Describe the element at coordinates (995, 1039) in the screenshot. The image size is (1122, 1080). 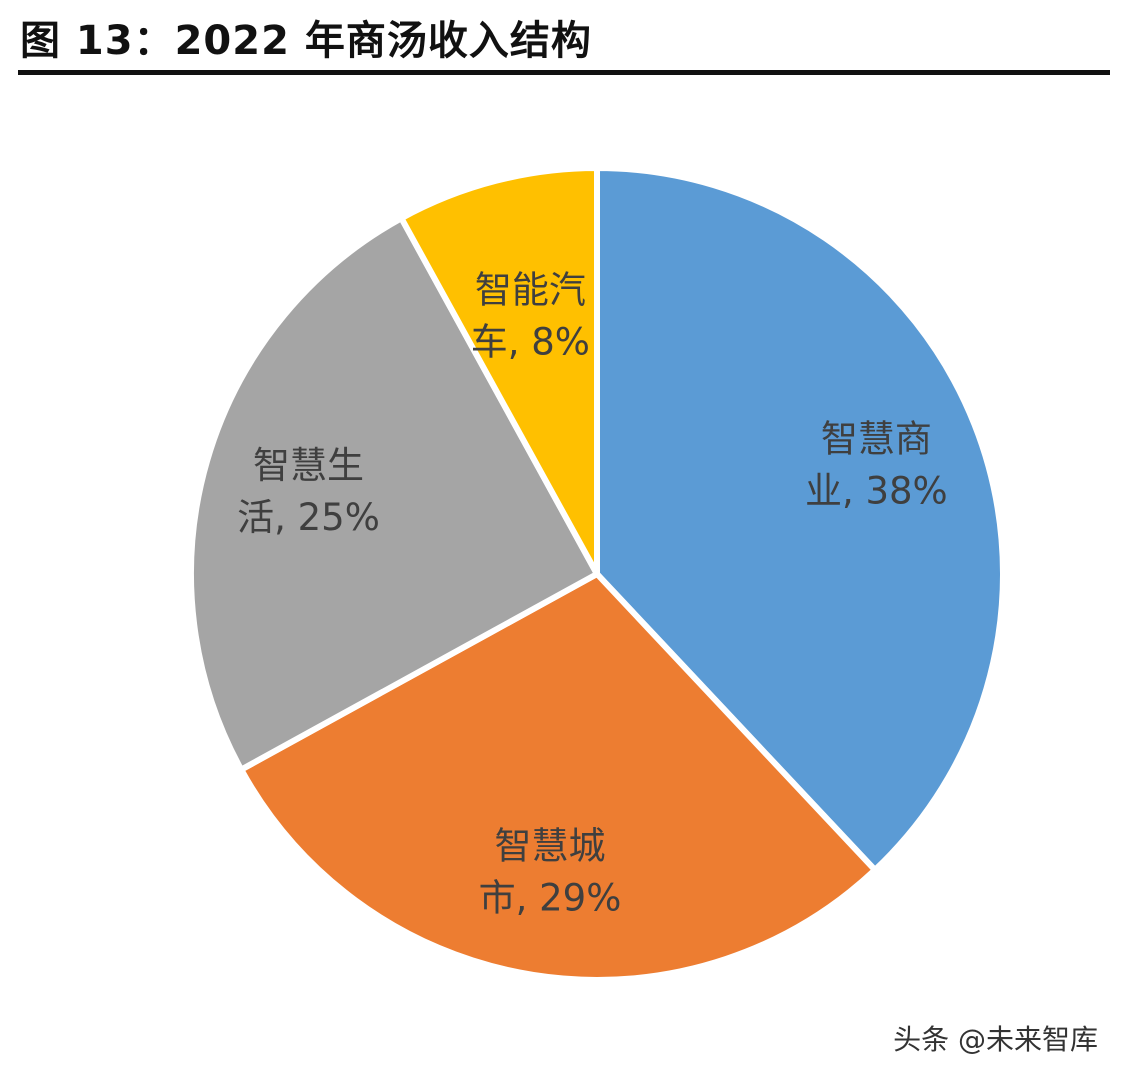
I see `watermark: 头条 @未来智库` at that location.